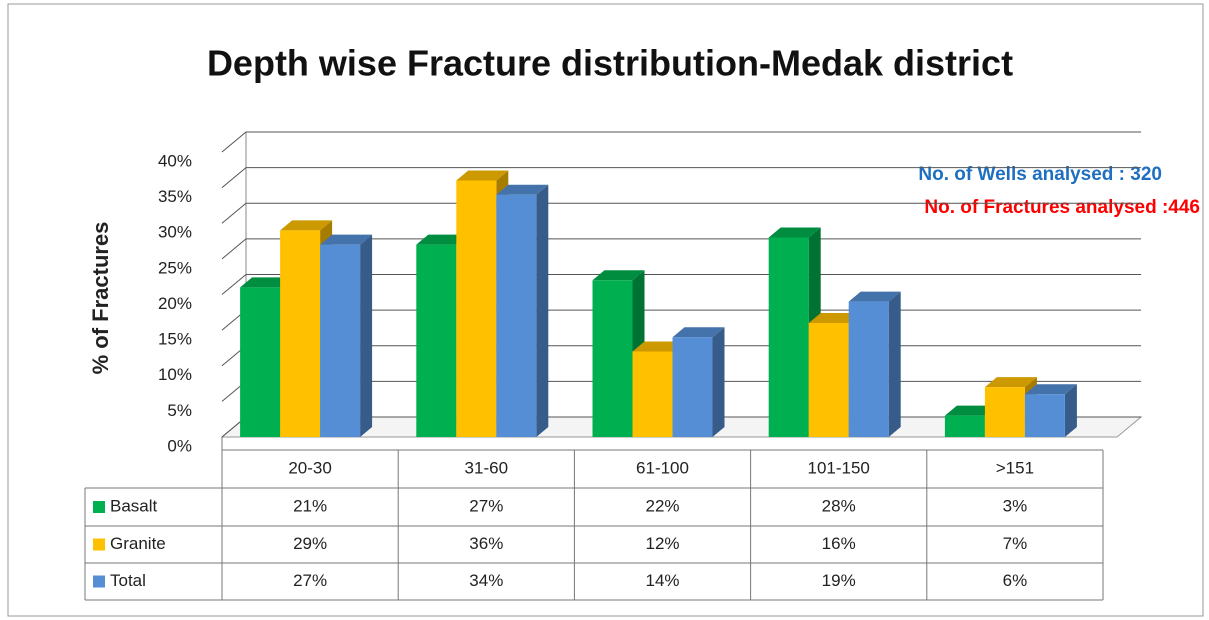 The image size is (1209, 620). What do you see at coordinates (662, 505) in the screenshot?
I see `data-label: 22%` at bounding box center [662, 505].